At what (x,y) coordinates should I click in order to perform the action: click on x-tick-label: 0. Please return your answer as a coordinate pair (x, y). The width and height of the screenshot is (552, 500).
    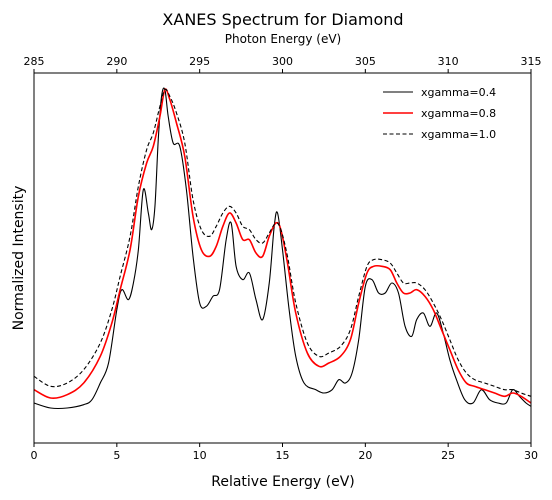
    Looking at the image, I should click on (34, 455).